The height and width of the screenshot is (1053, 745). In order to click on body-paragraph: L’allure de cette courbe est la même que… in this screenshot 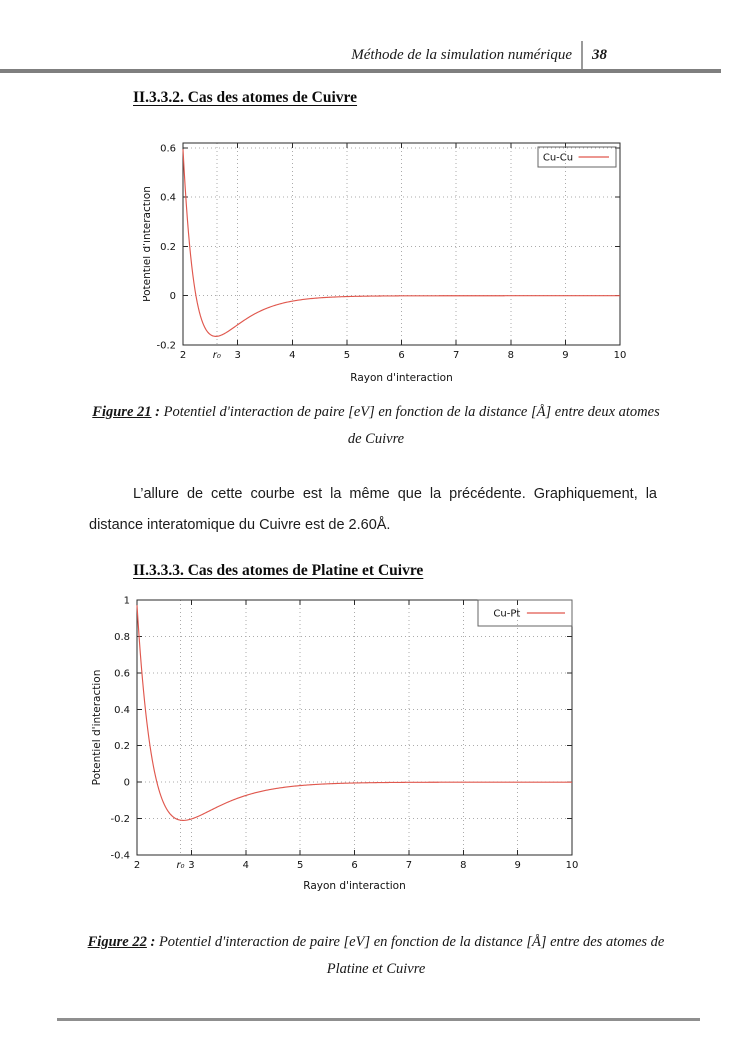, I will do `click(373, 509)`.